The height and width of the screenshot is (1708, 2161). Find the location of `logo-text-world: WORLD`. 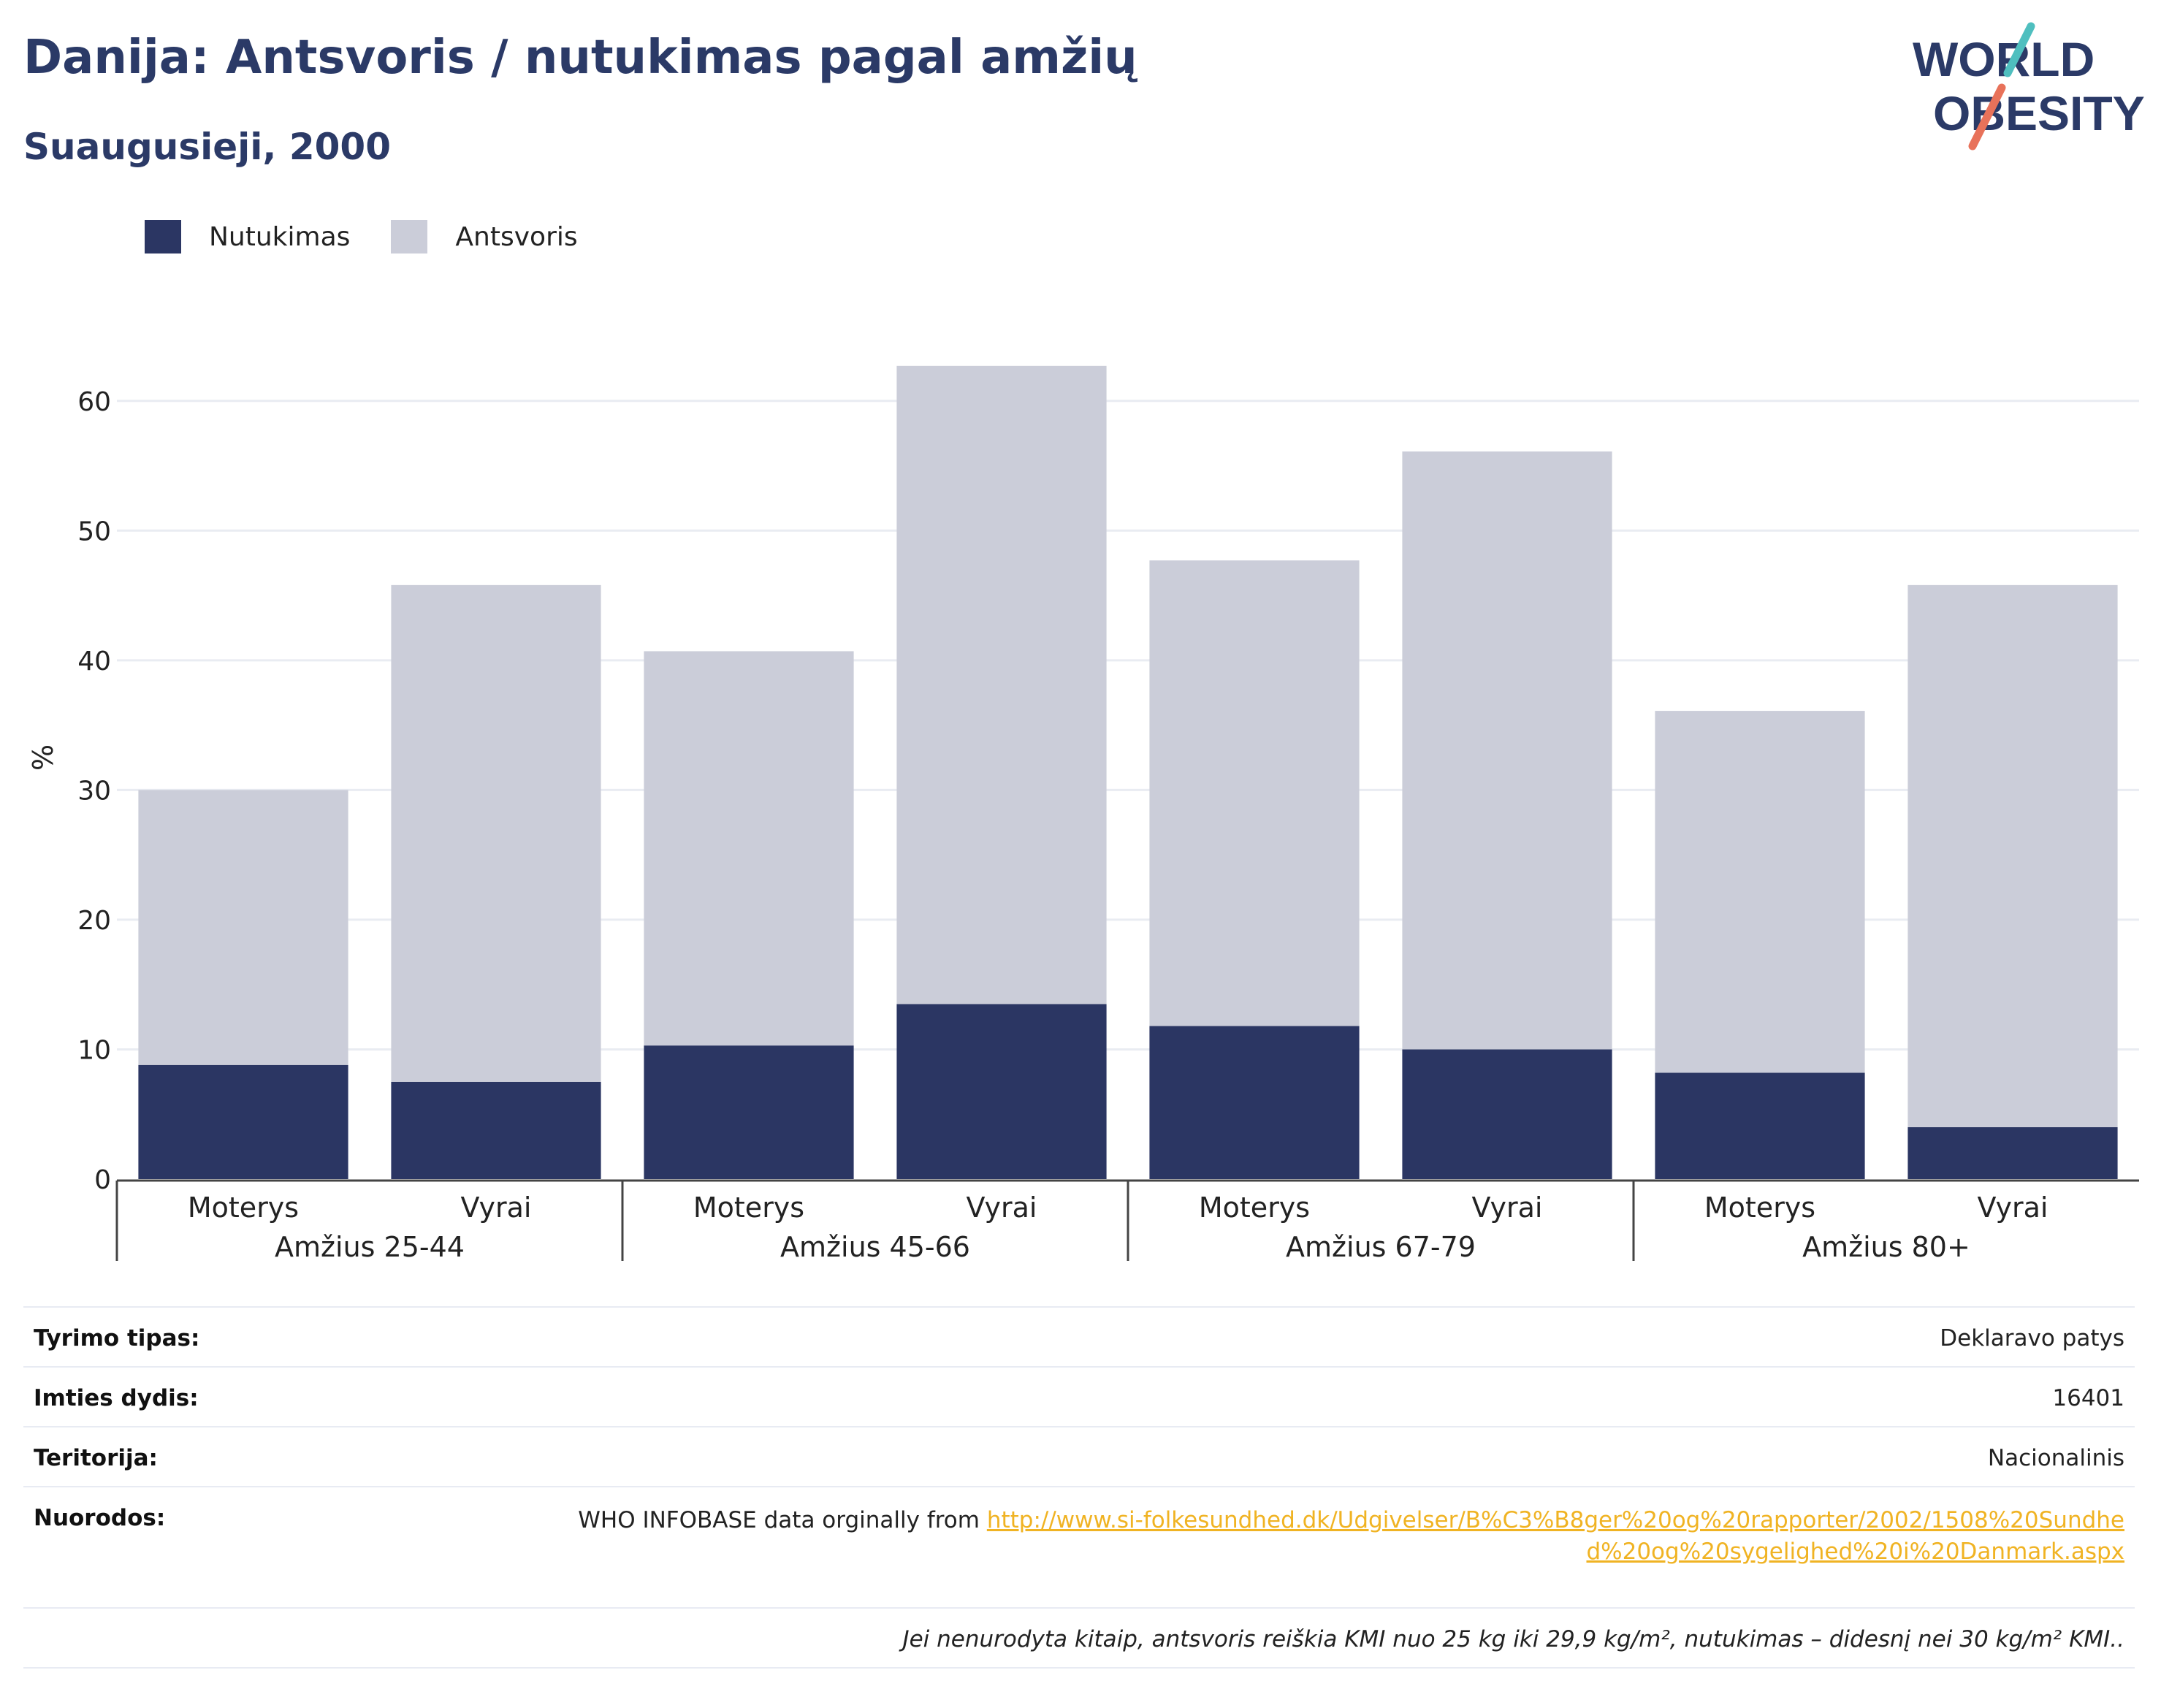

logo-text-world: WORLD is located at coordinates (2004, 59).